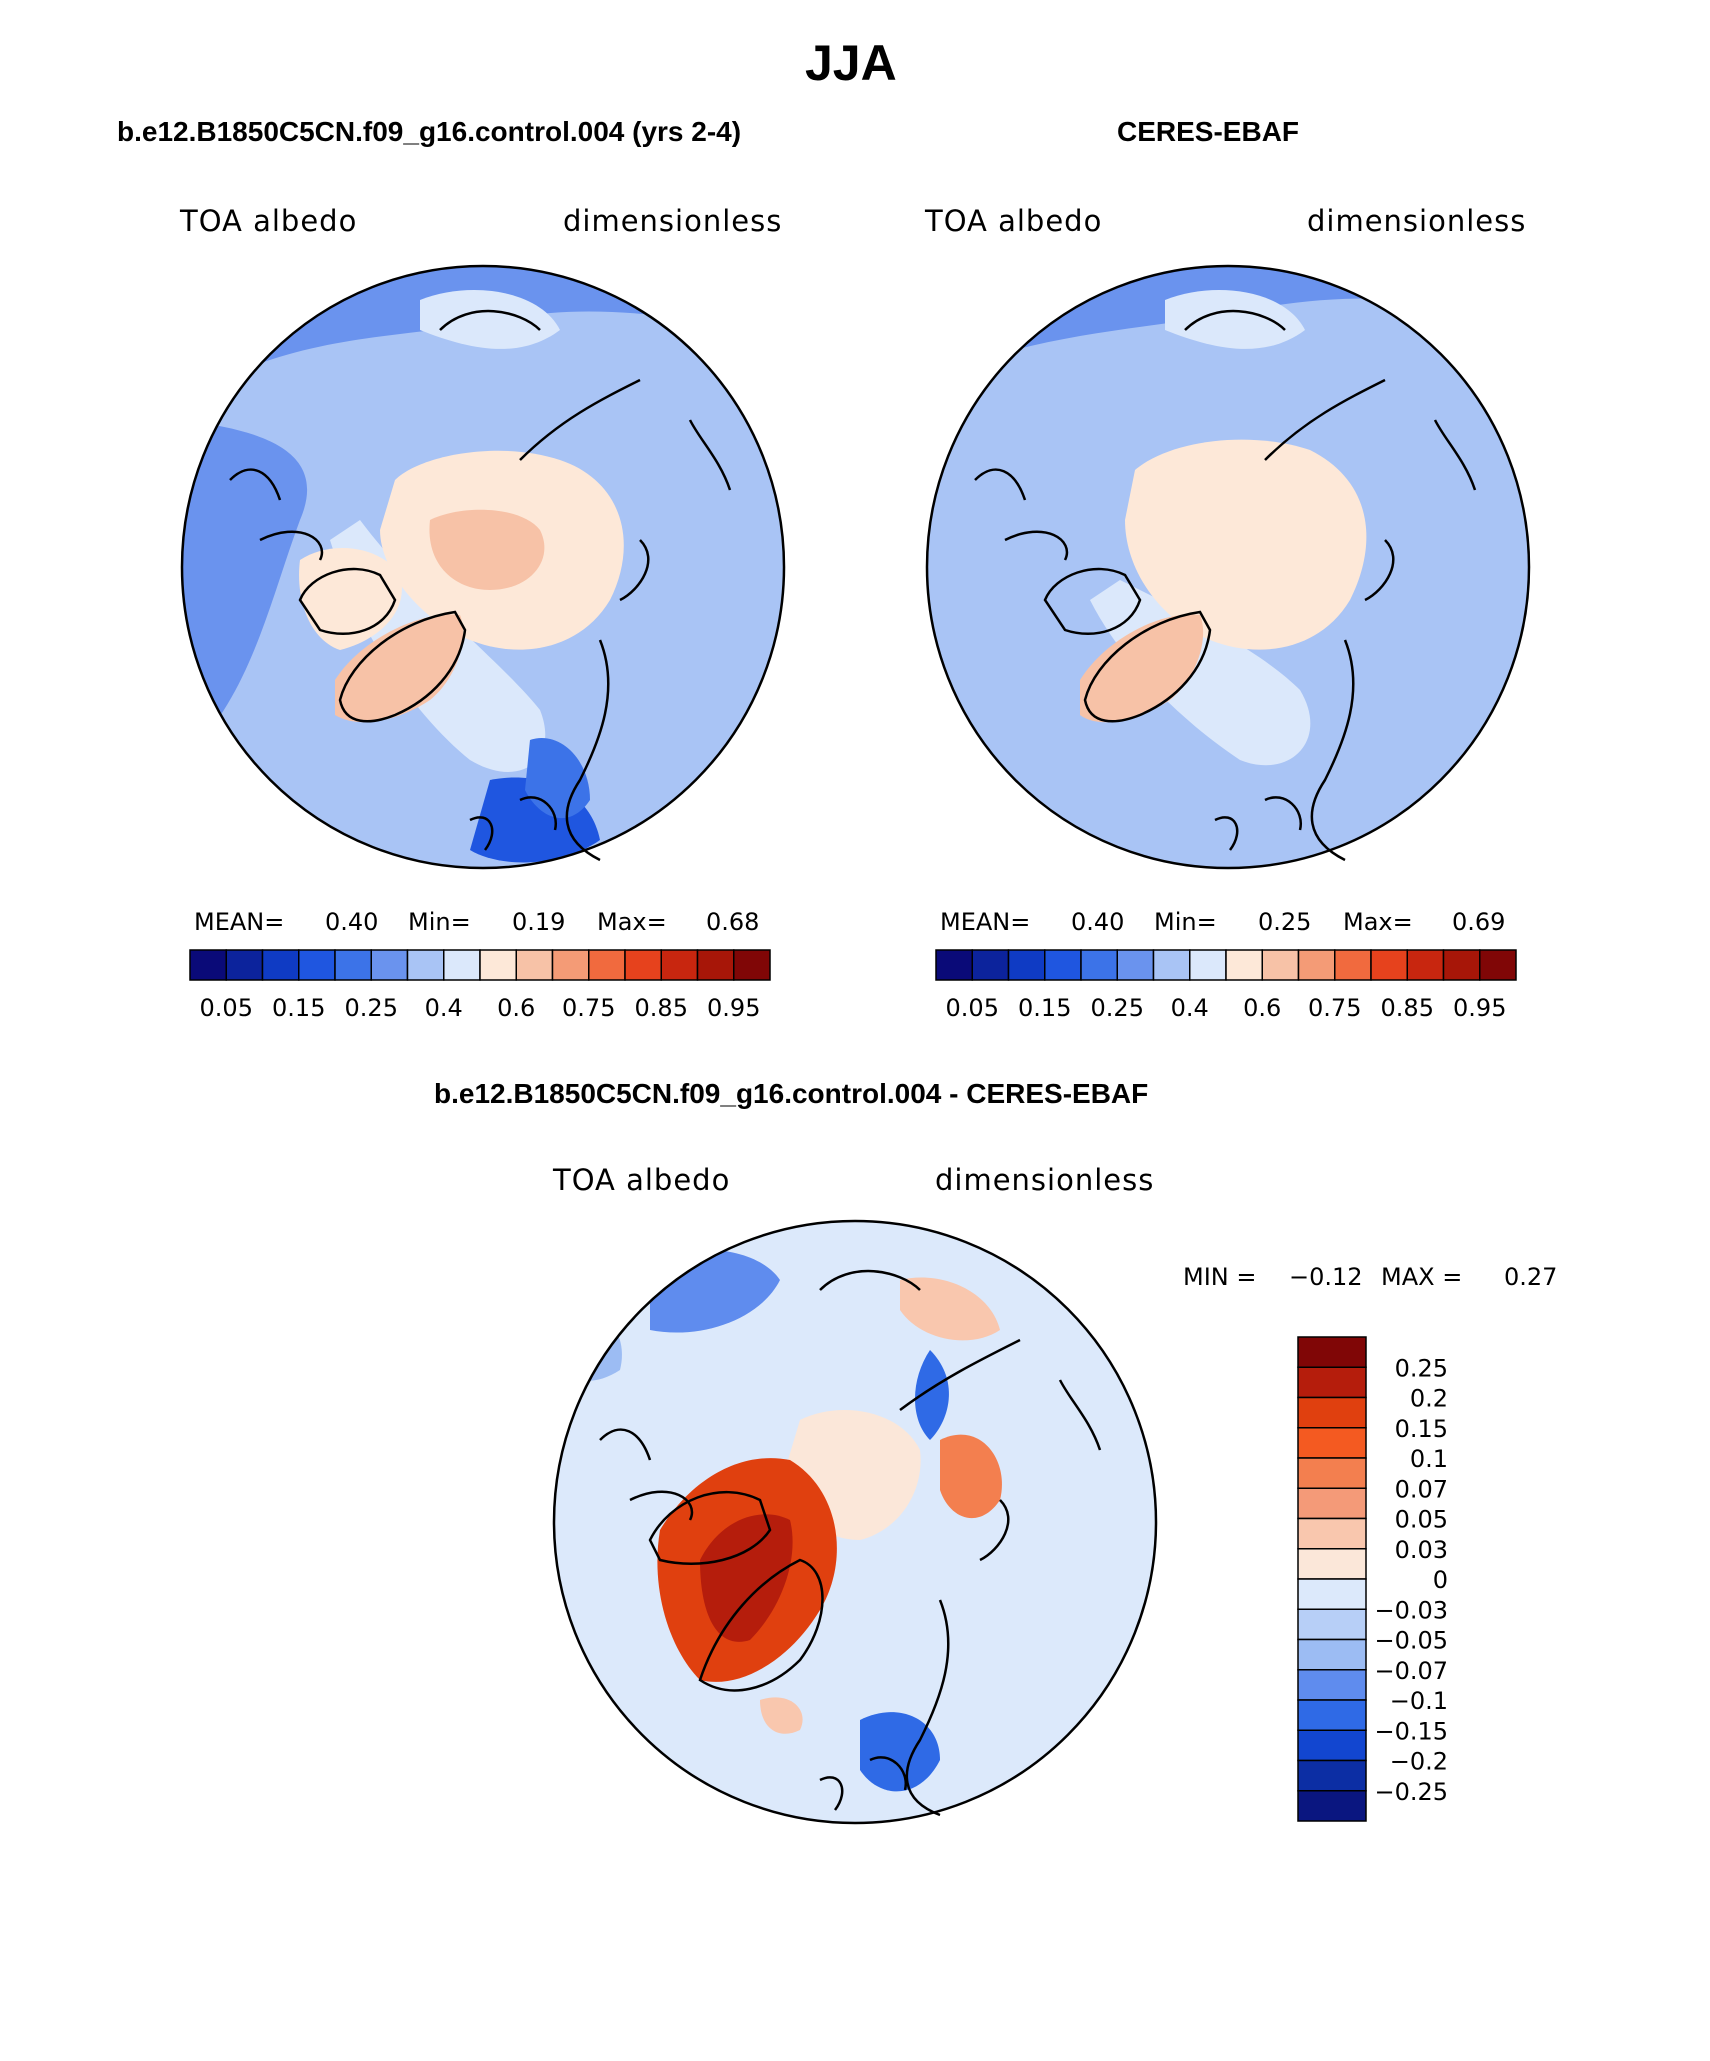  Describe the element at coordinates (1421, 1520) in the screenshot. I see `panel3-colorbar-tick-label: 0.05` at that location.